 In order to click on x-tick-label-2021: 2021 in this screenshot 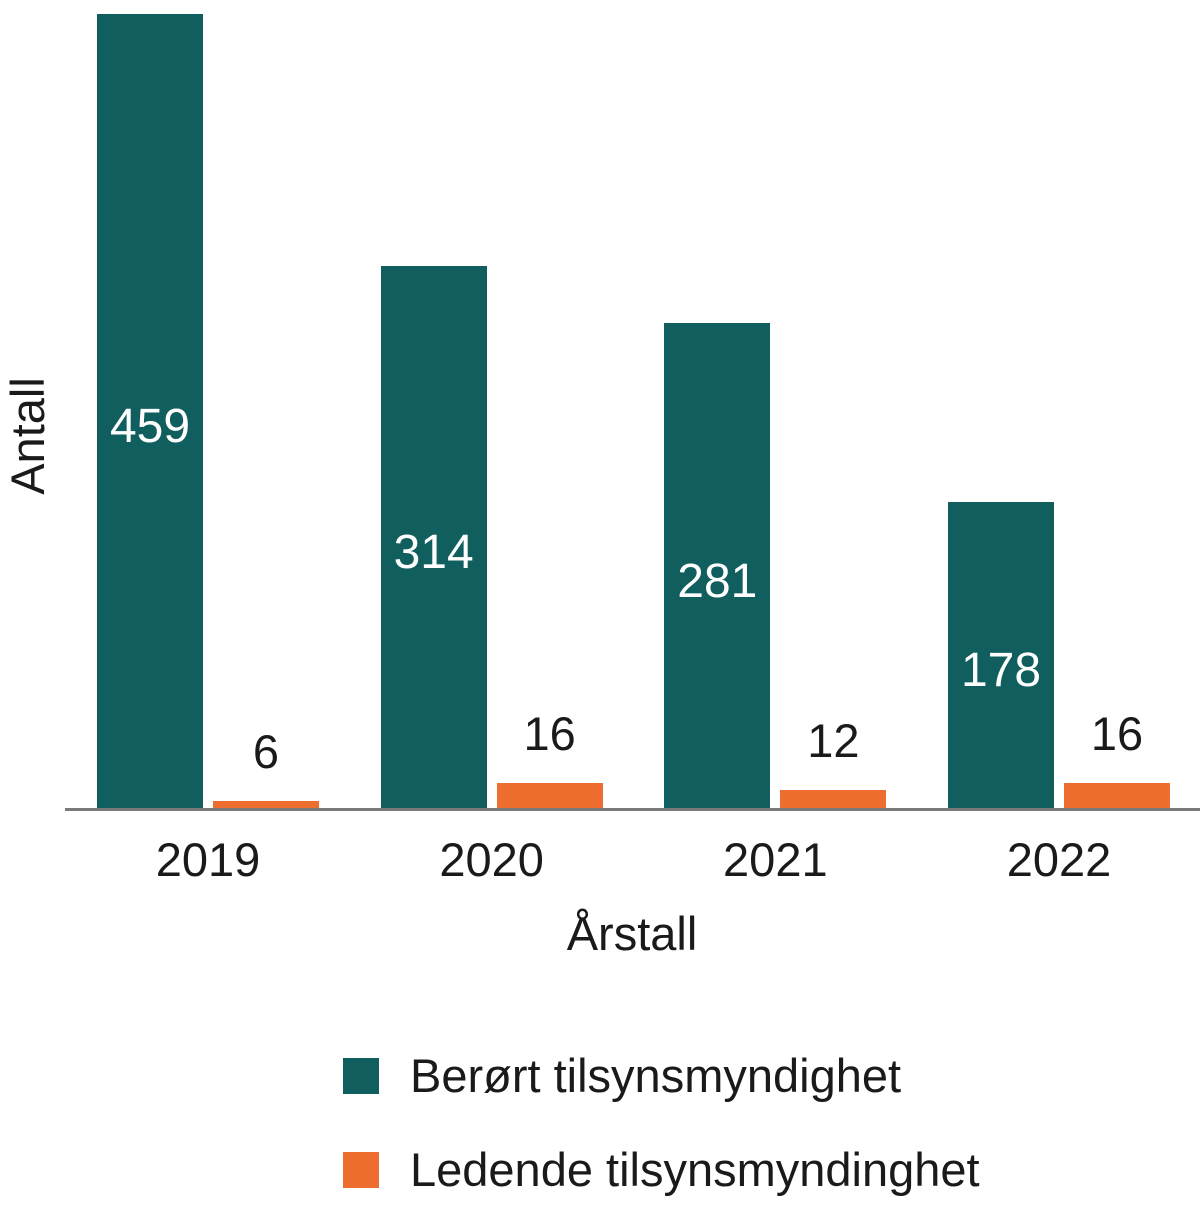, I will do `click(775, 859)`.